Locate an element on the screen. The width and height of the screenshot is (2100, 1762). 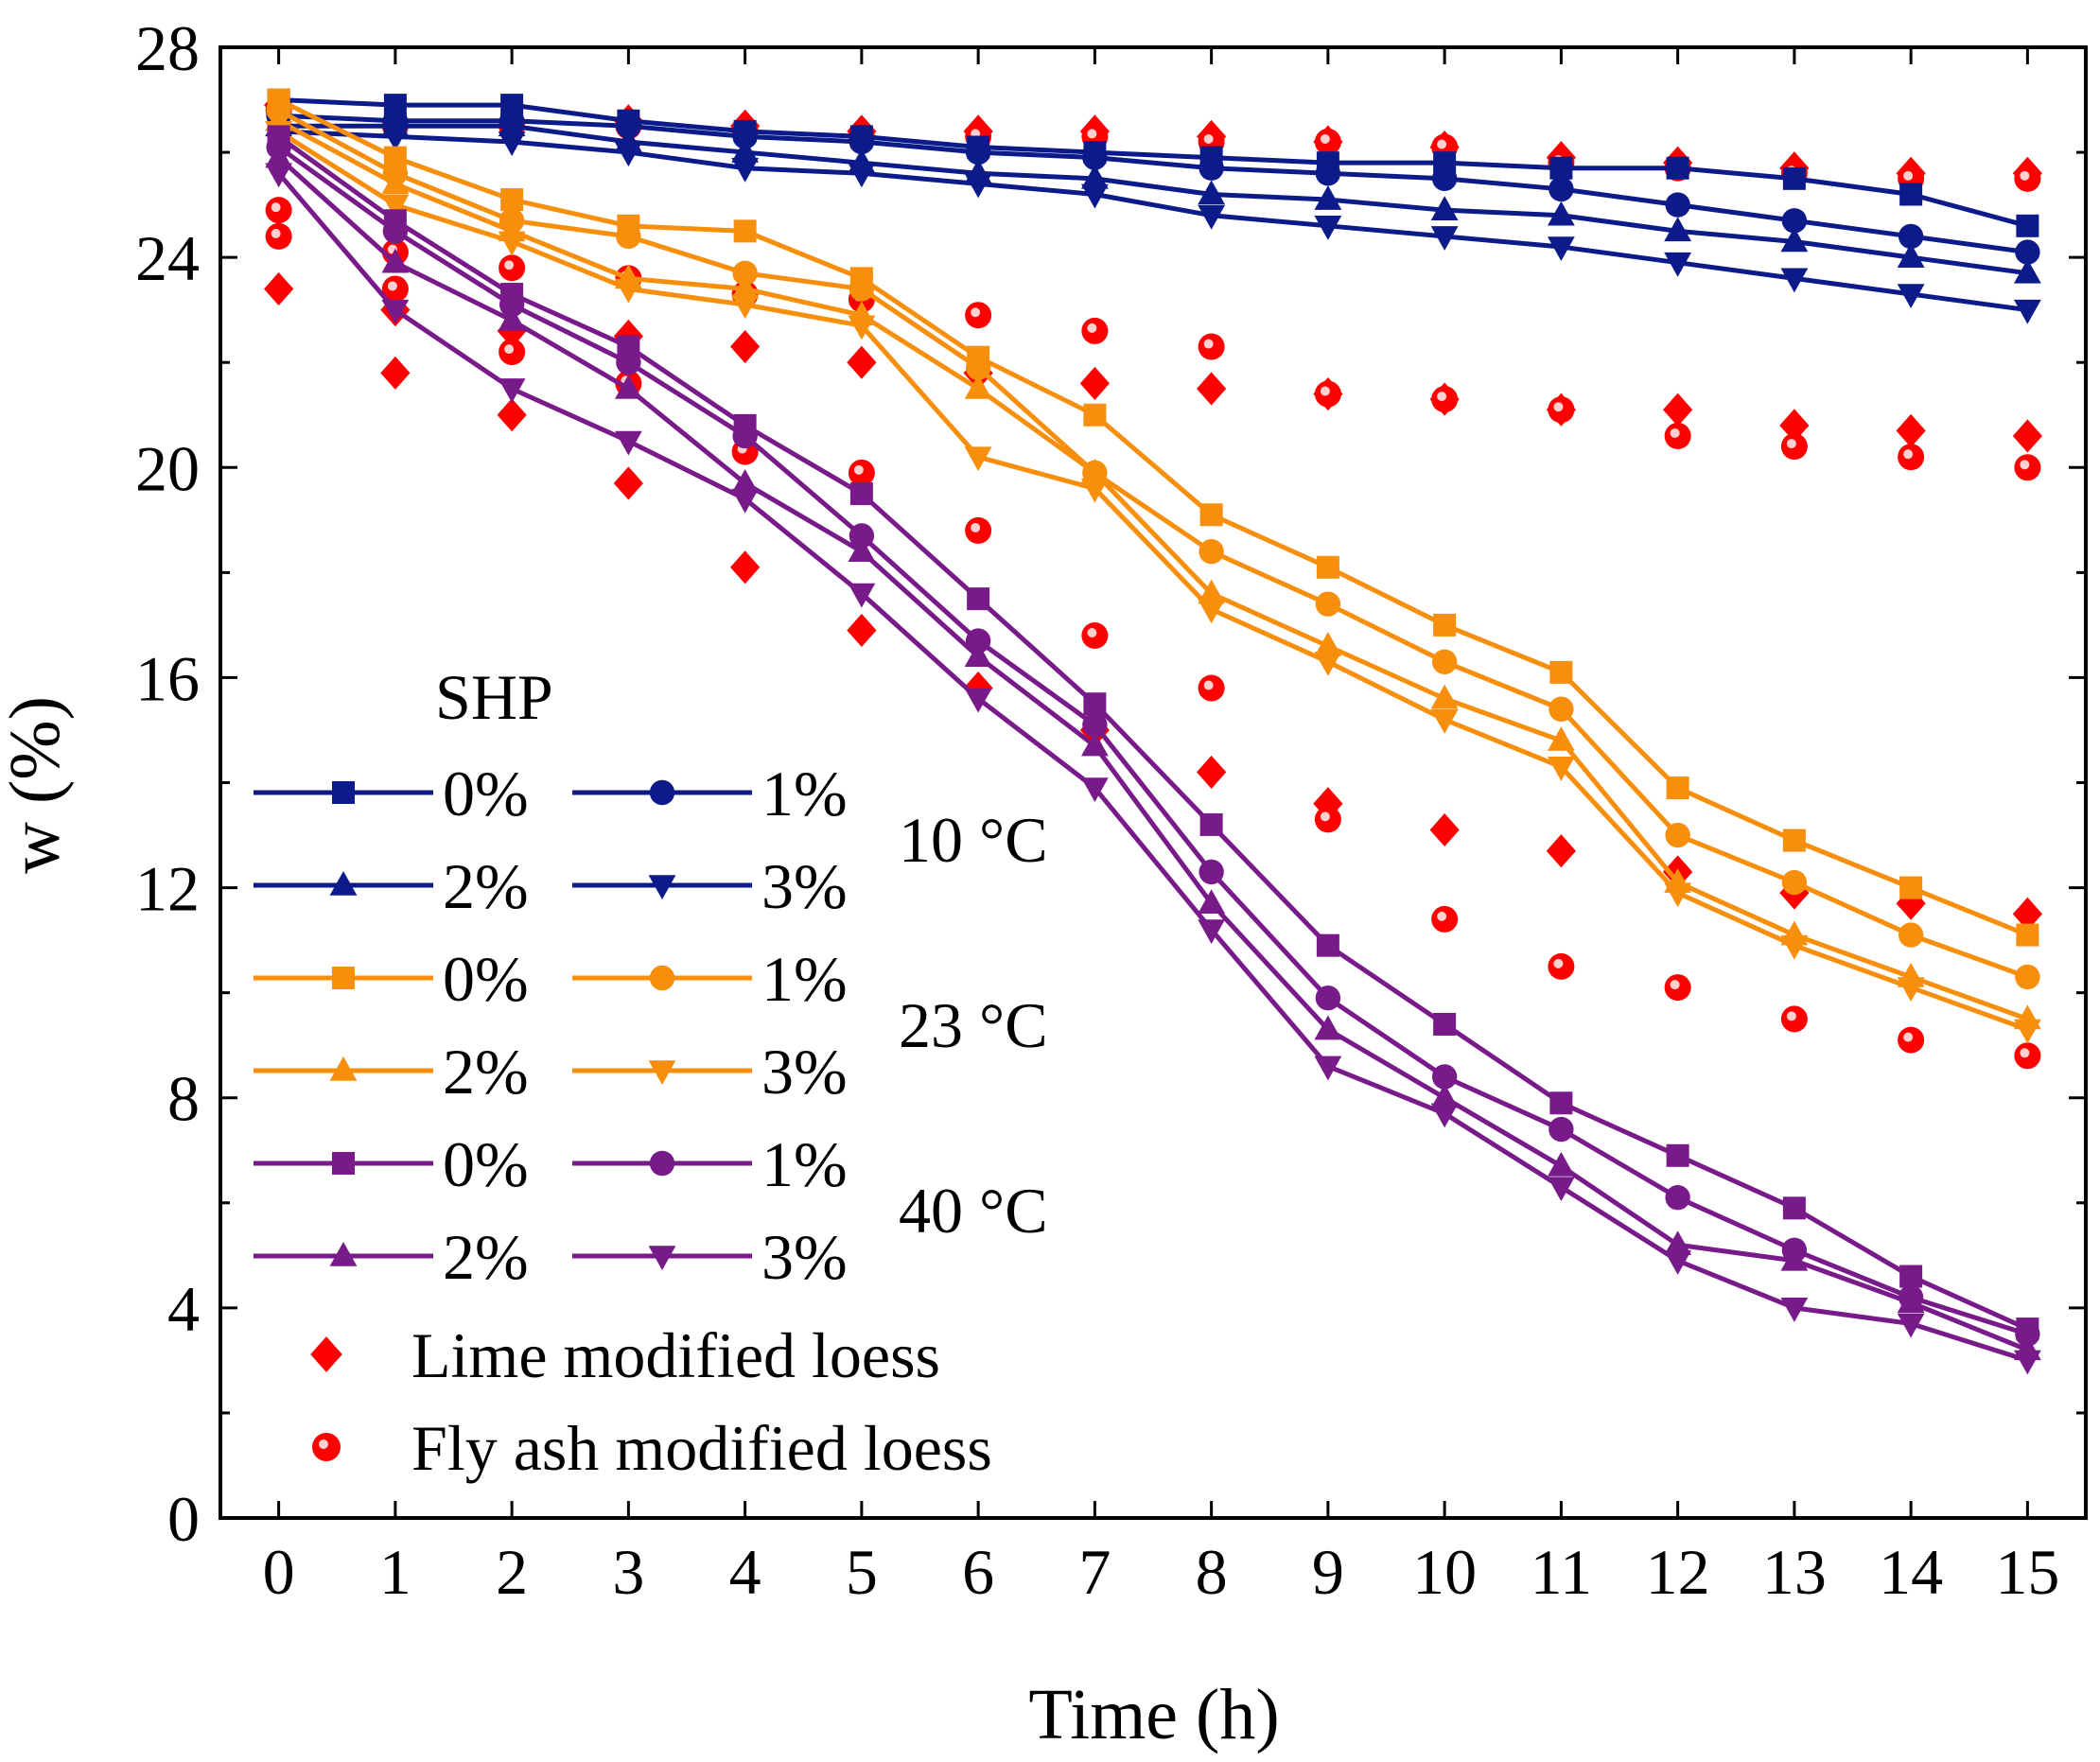
x-tick-label: 4 is located at coordinates (745, 1572).